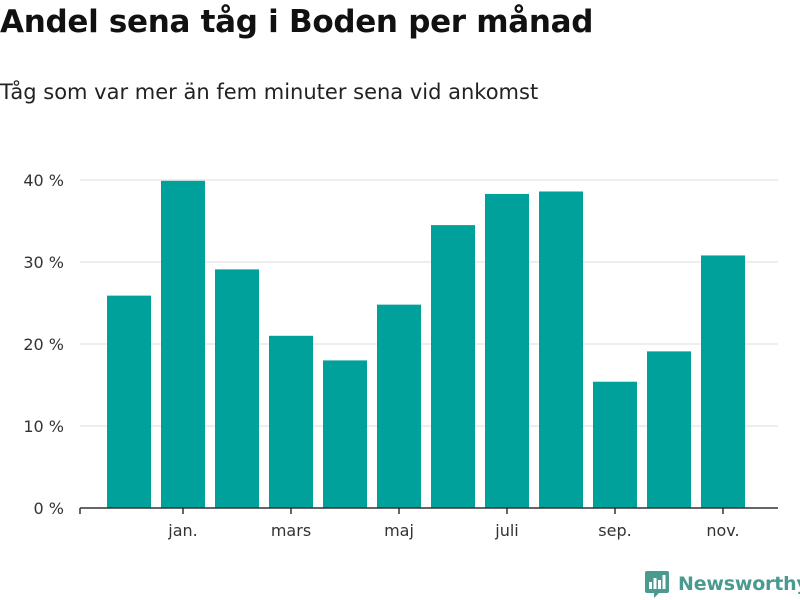 This screenshot has height=600, width=800. I want to click on y-tick-label: 20 %, so click(43, 344).